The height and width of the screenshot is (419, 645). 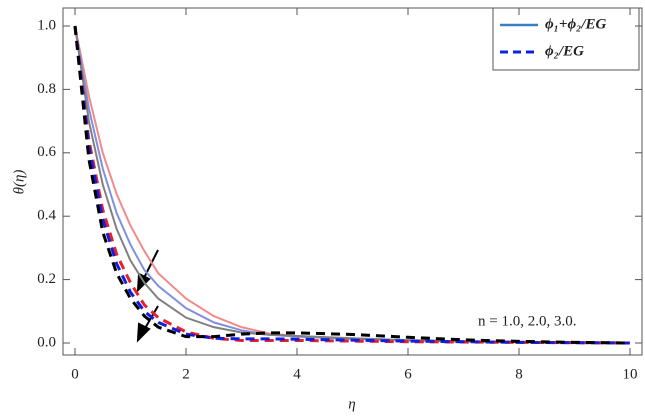 What do you see at coordinates (186, 374) in the screenshot?
I see `x-tick-label: 2` at bounding box center [186, 374].